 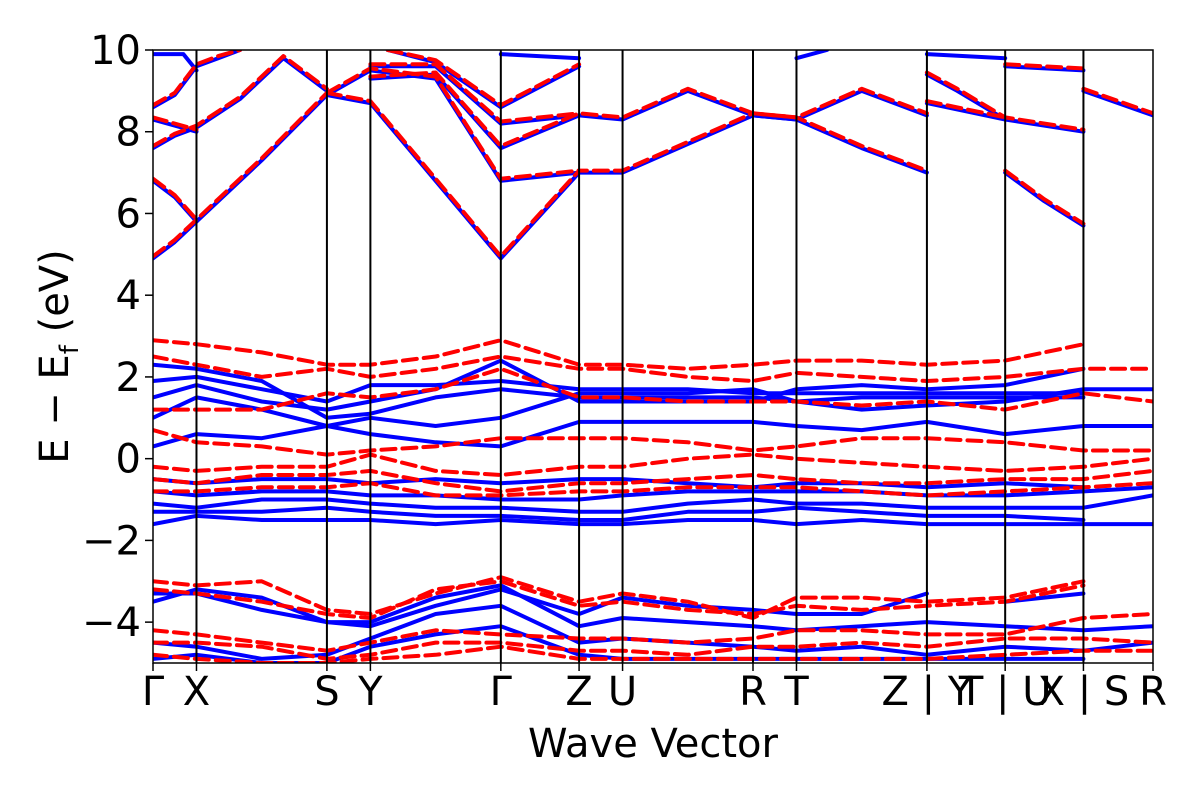 I want to click on y-tick-label-0: −4, so click(x=111, y=623).